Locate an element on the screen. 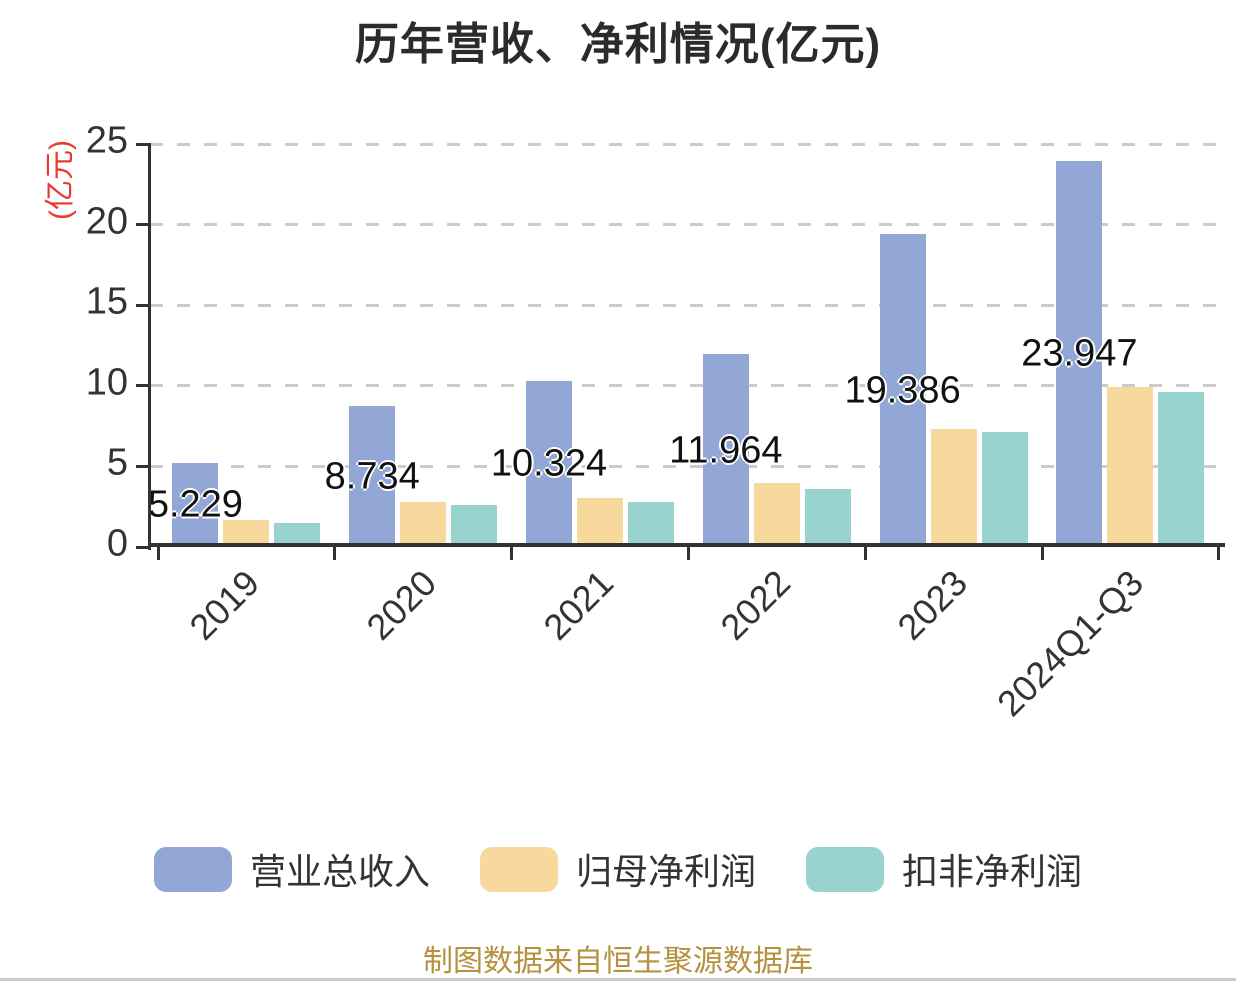  bar-归母净利润-2023 is located at coordinates (953, 488).